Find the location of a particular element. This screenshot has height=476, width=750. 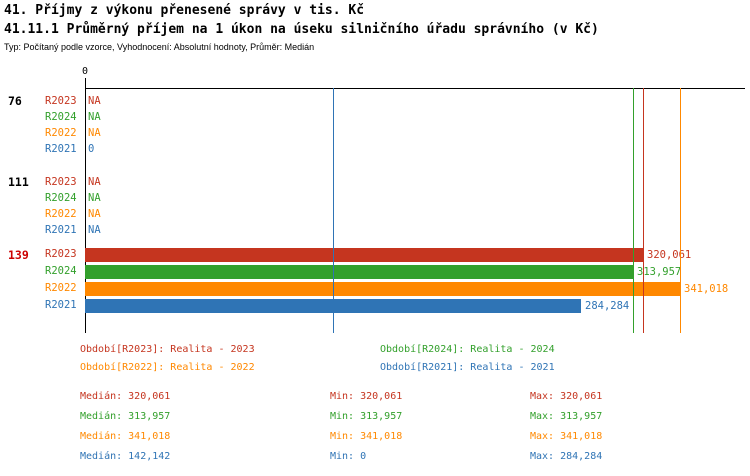

bar-value-label: 284,284 is located at coordinates (607, 306).